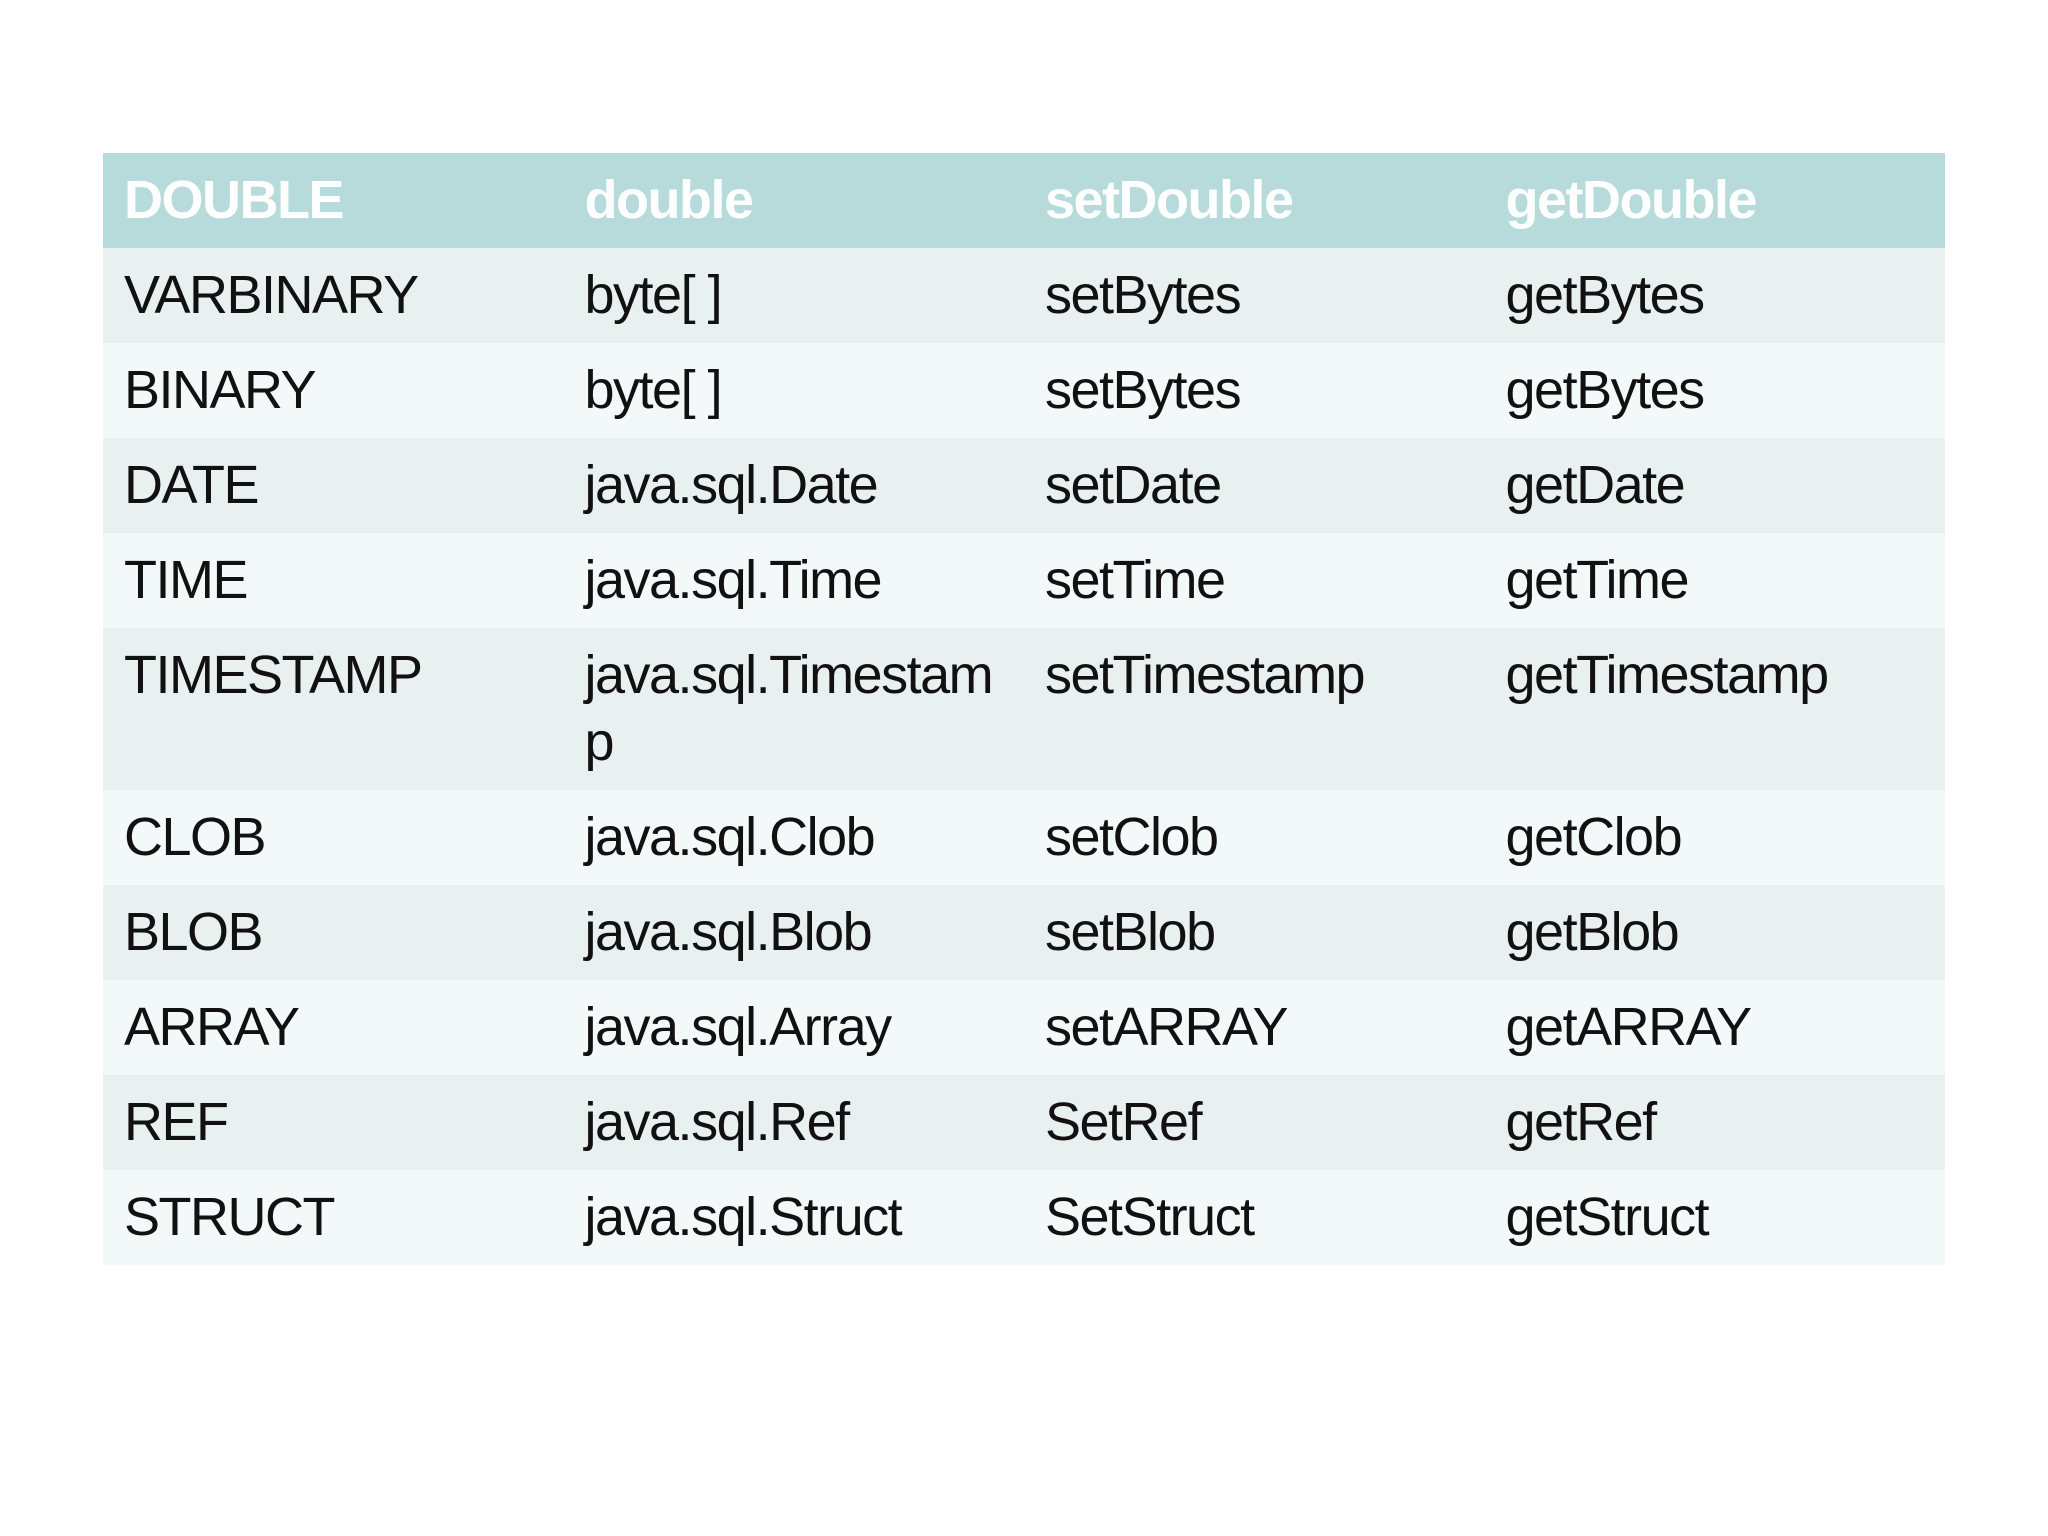 The width and height of the screenshot is (2048, 1536). I want to click on table-cell: TIME, so click(333, 580).